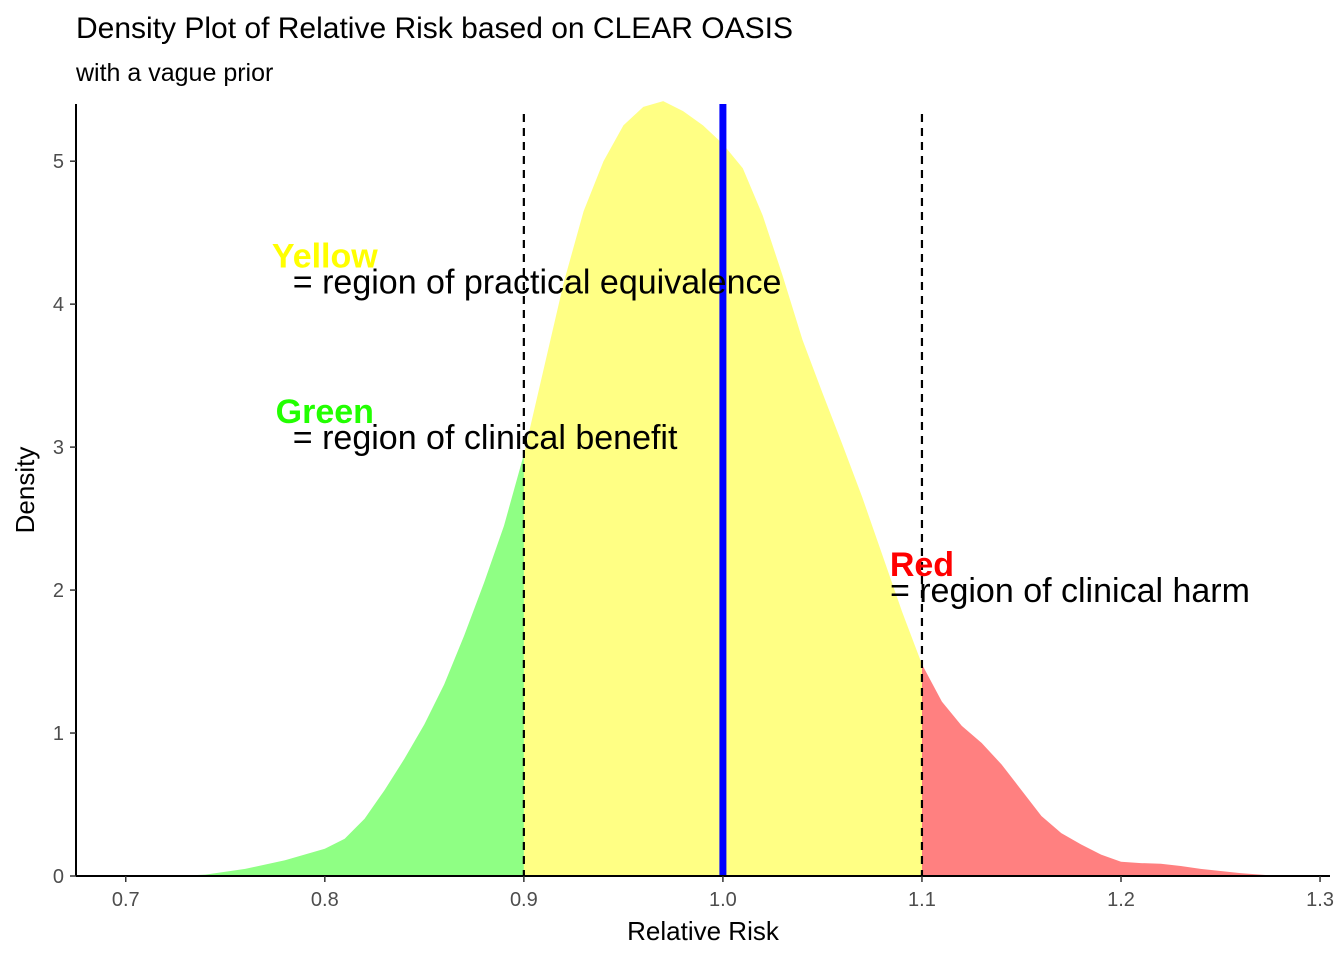 The image size is (1344, 960). Describe the element at coordinates (325, 900) in the screenshot. I see `x-tick-label: 0.8` at that location.